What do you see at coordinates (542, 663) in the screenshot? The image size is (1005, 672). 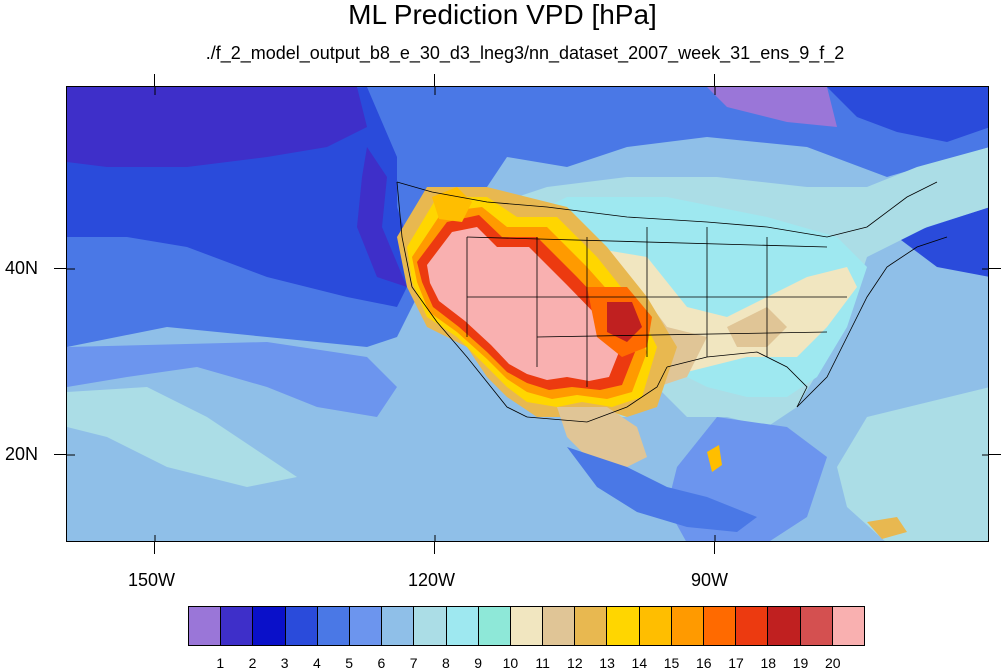 I see `colorbar-label: 11` at bounding box center [542, 663].